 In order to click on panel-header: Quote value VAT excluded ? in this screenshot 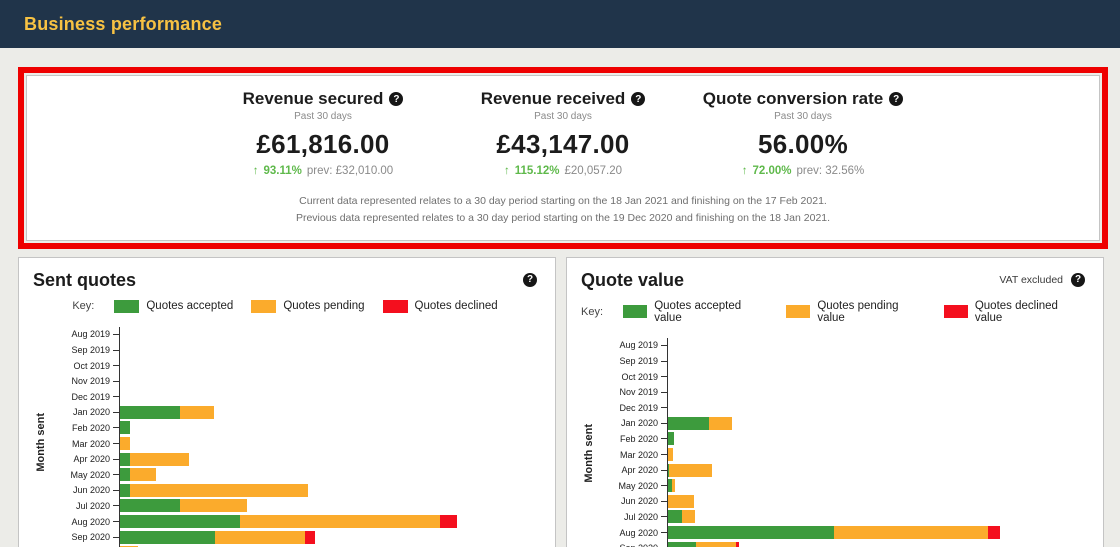, I will do `click(833, 280)`.